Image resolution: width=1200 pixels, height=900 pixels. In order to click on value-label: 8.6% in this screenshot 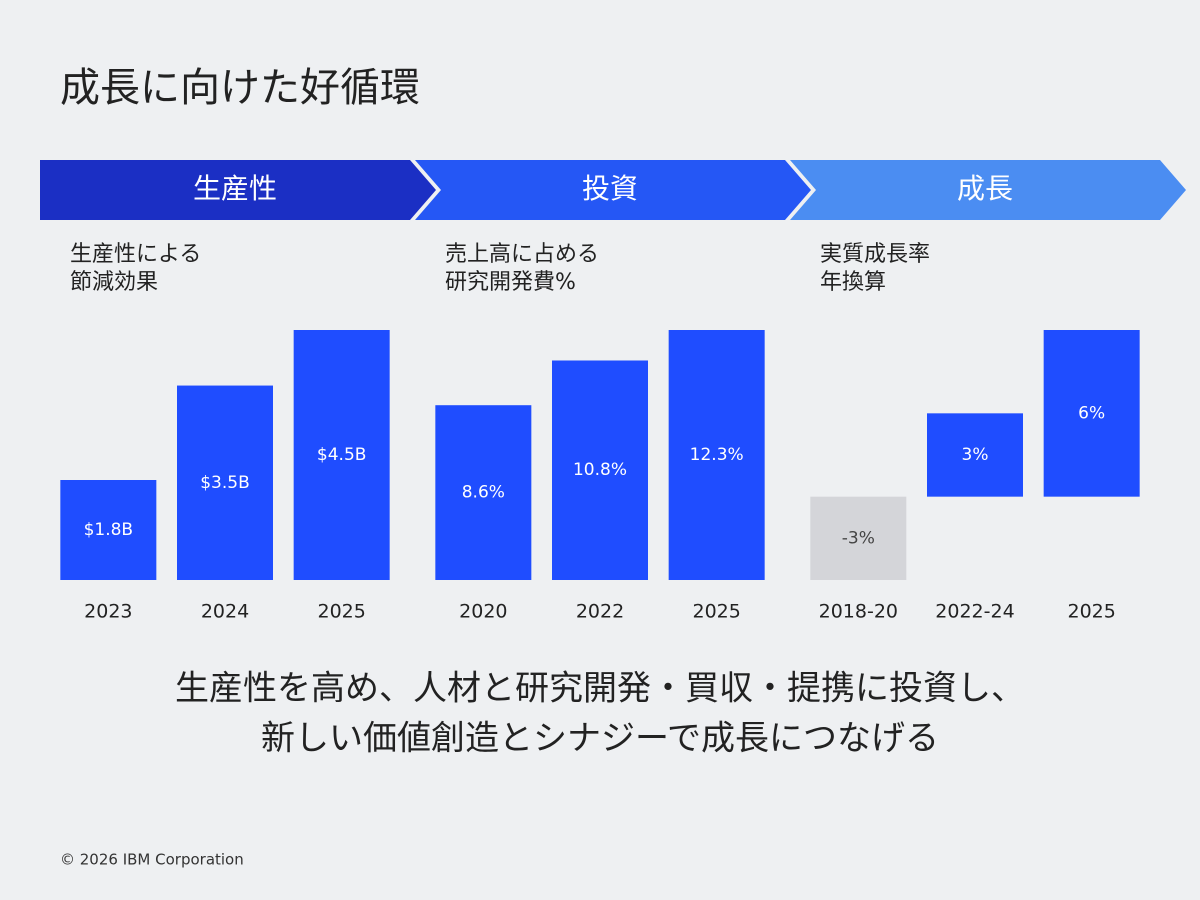, I will do `click(483, 493)`.